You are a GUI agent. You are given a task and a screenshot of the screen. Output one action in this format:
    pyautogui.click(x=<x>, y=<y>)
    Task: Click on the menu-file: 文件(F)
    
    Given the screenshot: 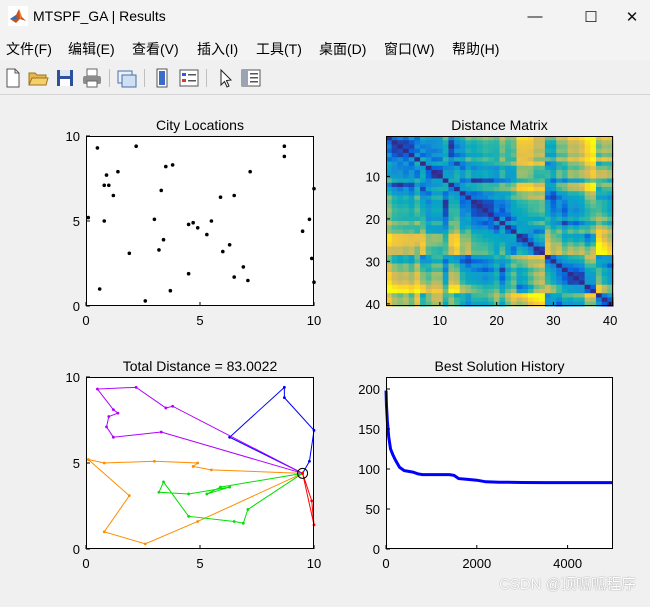 What is the action you would take?
    pyautogui.click(x=29, y=49)
    